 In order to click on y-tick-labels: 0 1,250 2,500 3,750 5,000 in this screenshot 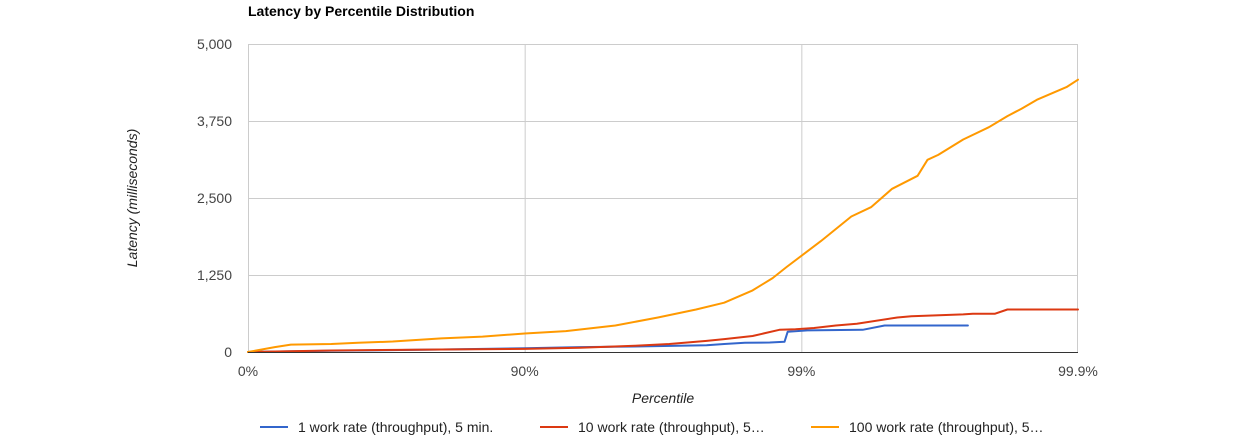, I will do `click(214, 198)`.